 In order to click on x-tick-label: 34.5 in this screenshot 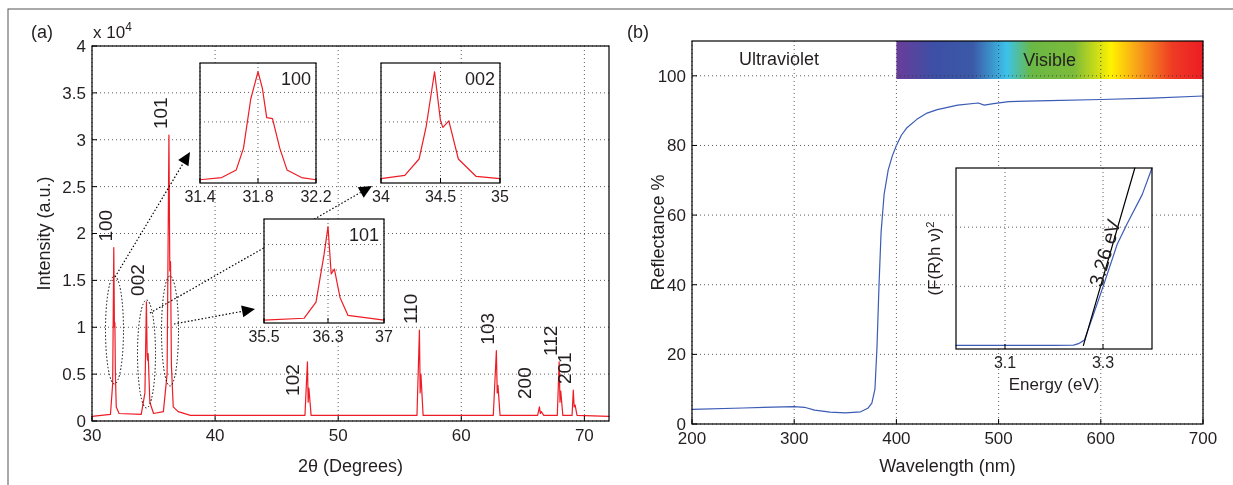, I will do `click(440, 196)`.